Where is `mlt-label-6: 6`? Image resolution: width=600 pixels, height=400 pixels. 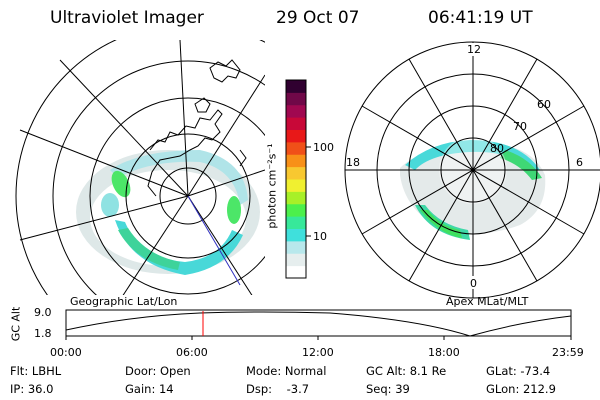 mlt-label-6: 6 is located at coordinates (579, 162).